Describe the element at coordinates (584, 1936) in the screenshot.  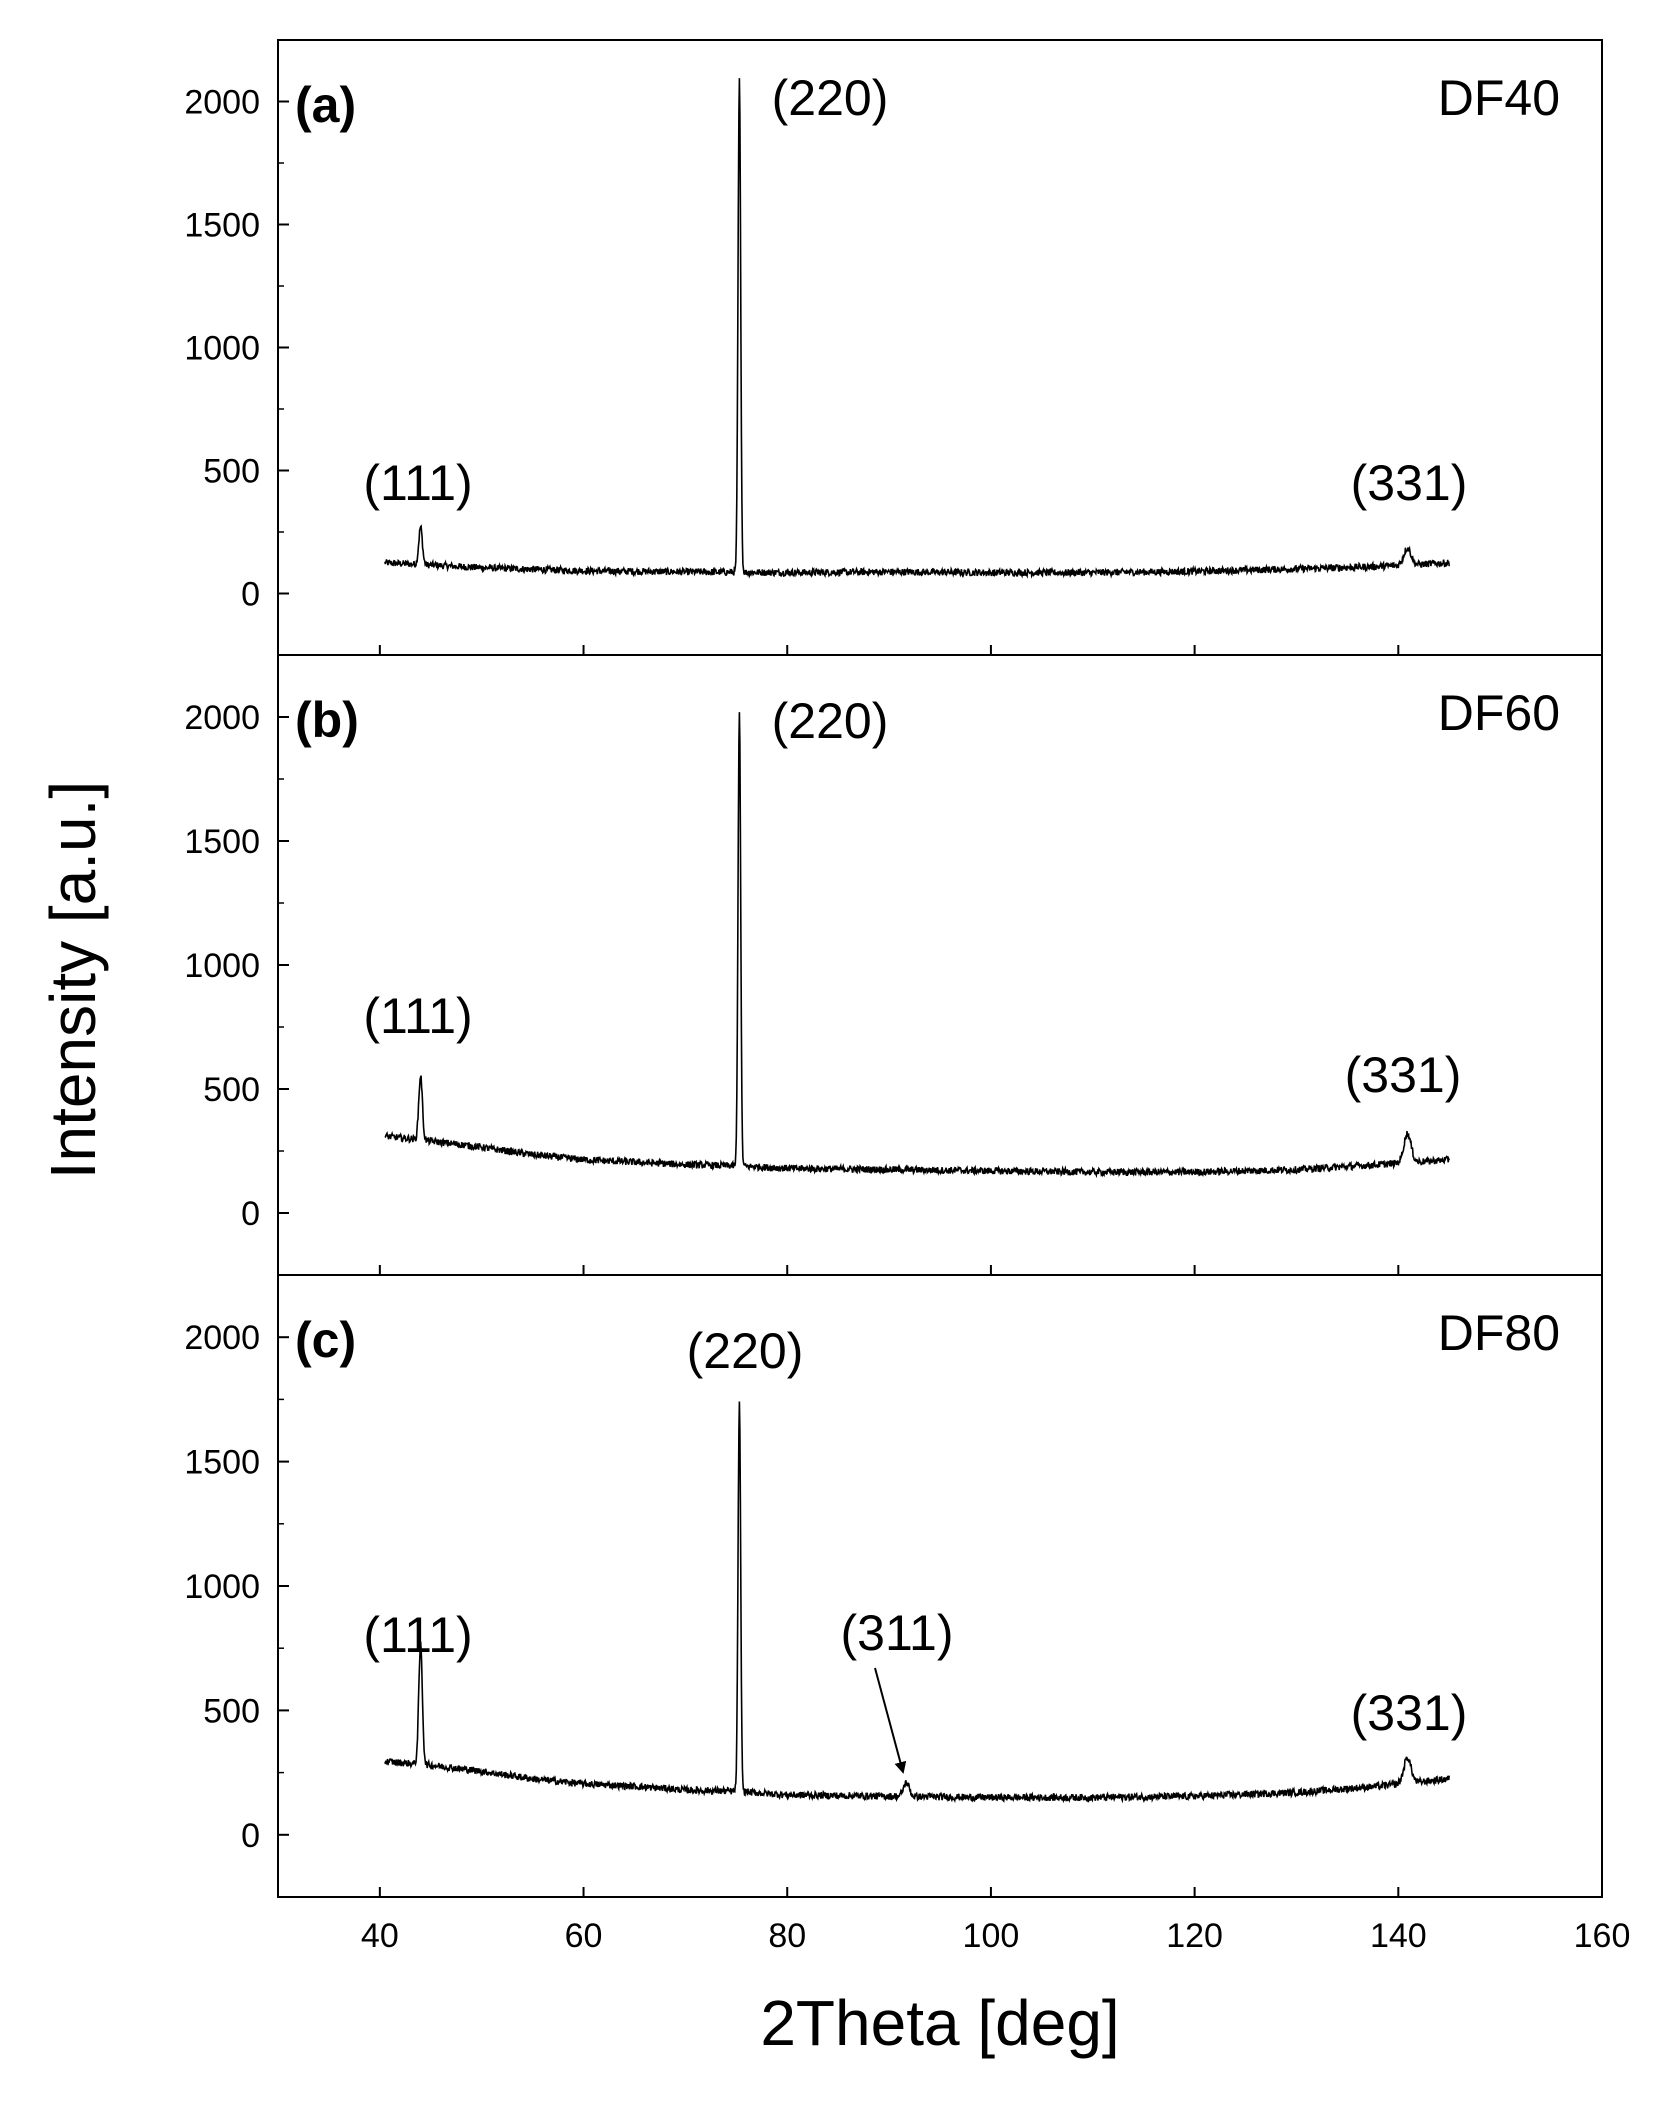
I see `x-tick-label: 60` at that location.